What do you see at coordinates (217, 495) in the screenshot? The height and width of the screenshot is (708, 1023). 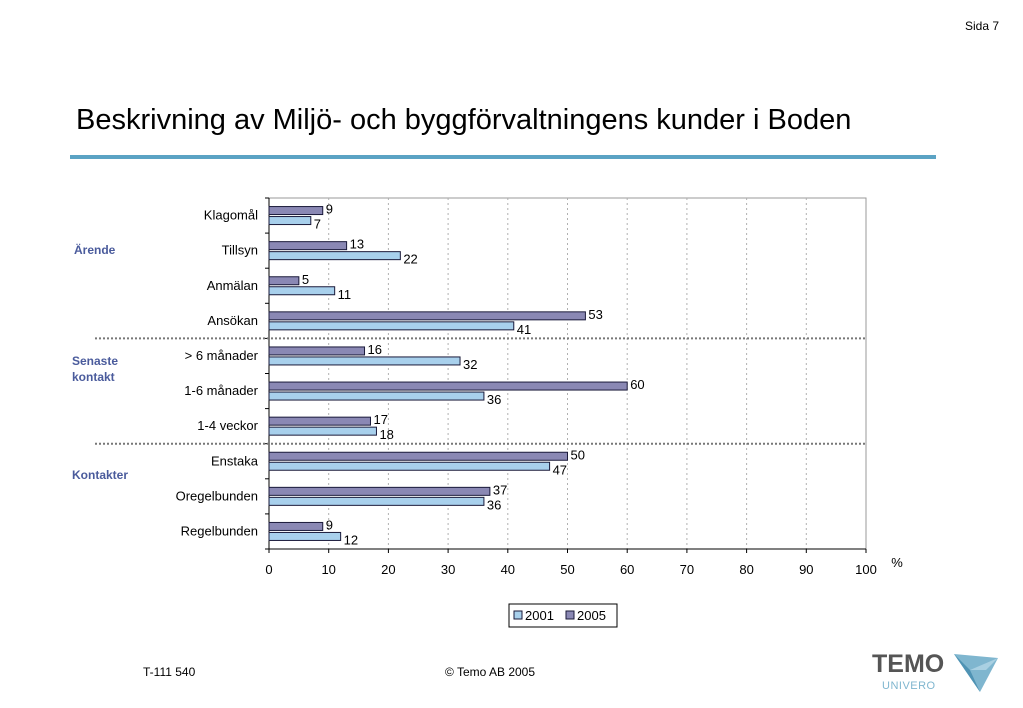 I see `category-label: Oregelbunden` at bounding box center [217, 495].